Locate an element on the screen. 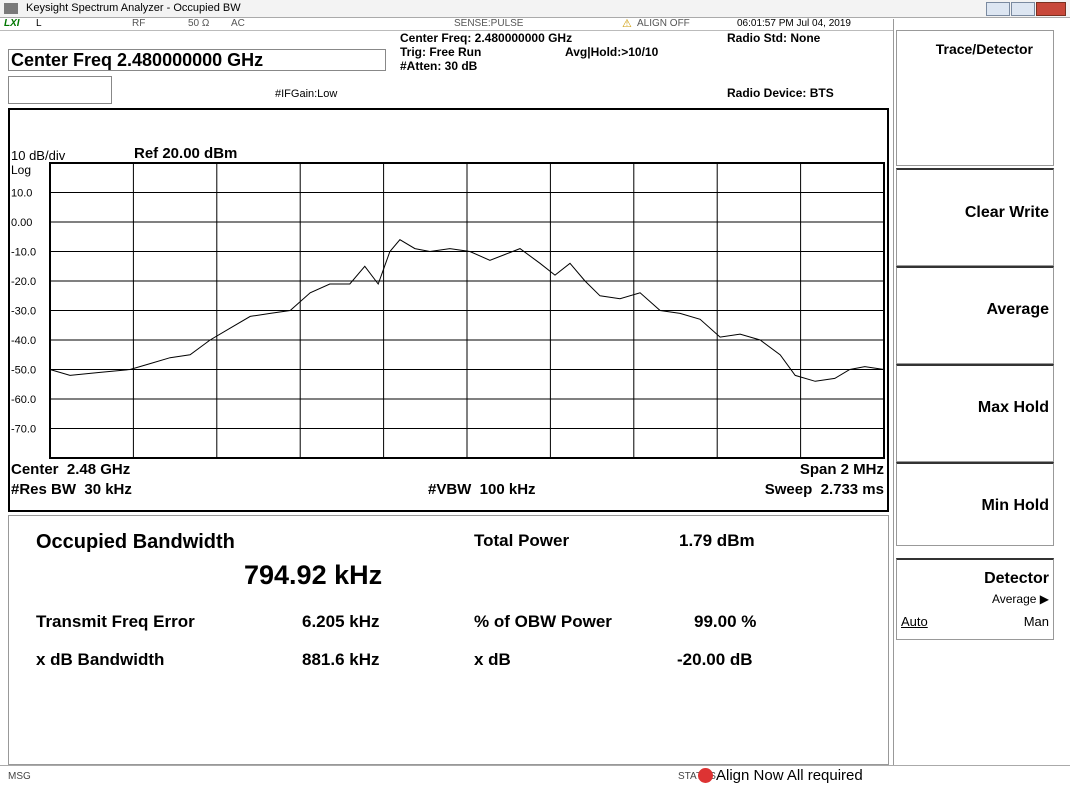 This screenshot has width=1070, height=786. obw-label: Occupied Bandwidth is located at coordinates (135, 542).